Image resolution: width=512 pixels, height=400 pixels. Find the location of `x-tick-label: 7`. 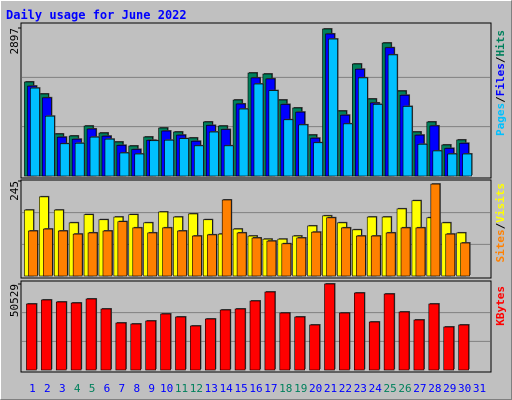

x-tick-label: 7 is located at coordinates (122, 388).